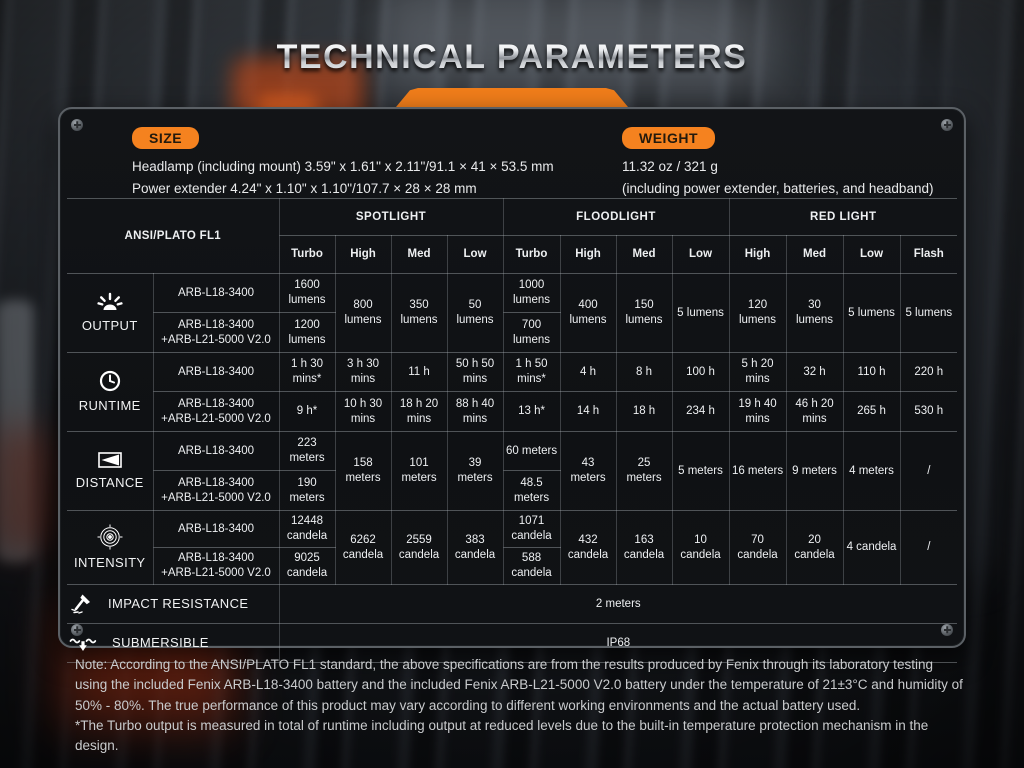 This screenshot has width=1024, height=768. Describe the element at coordinates (475, 411) in the screenshot. I see `spec-cell: 88 h 40 mins` at that location.